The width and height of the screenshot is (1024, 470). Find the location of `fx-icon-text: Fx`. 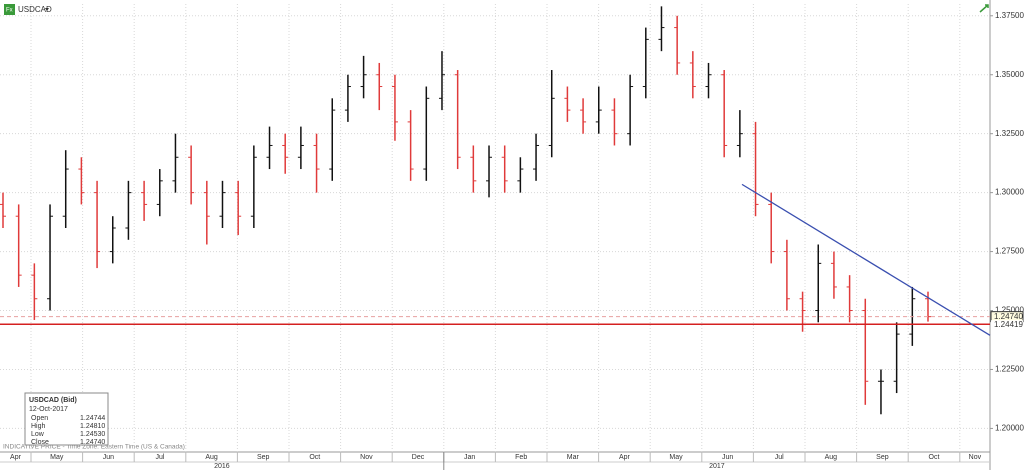

fx-icon-text: Fx is located at coordinates (9, 11).